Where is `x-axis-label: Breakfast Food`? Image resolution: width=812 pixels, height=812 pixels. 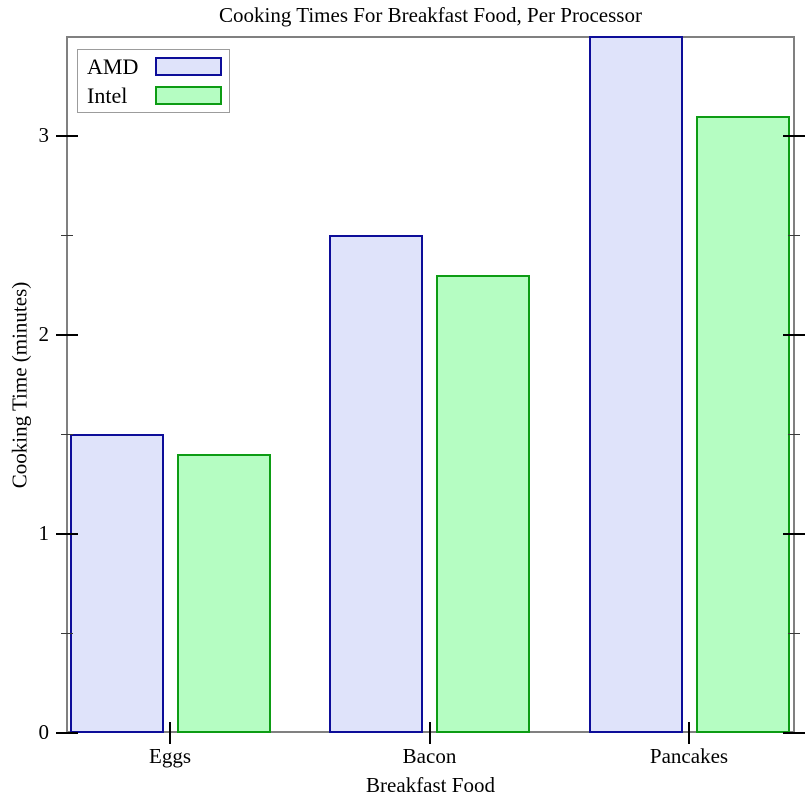
x-axis-label: Breakfast Food is located at coordinates (430, 785).